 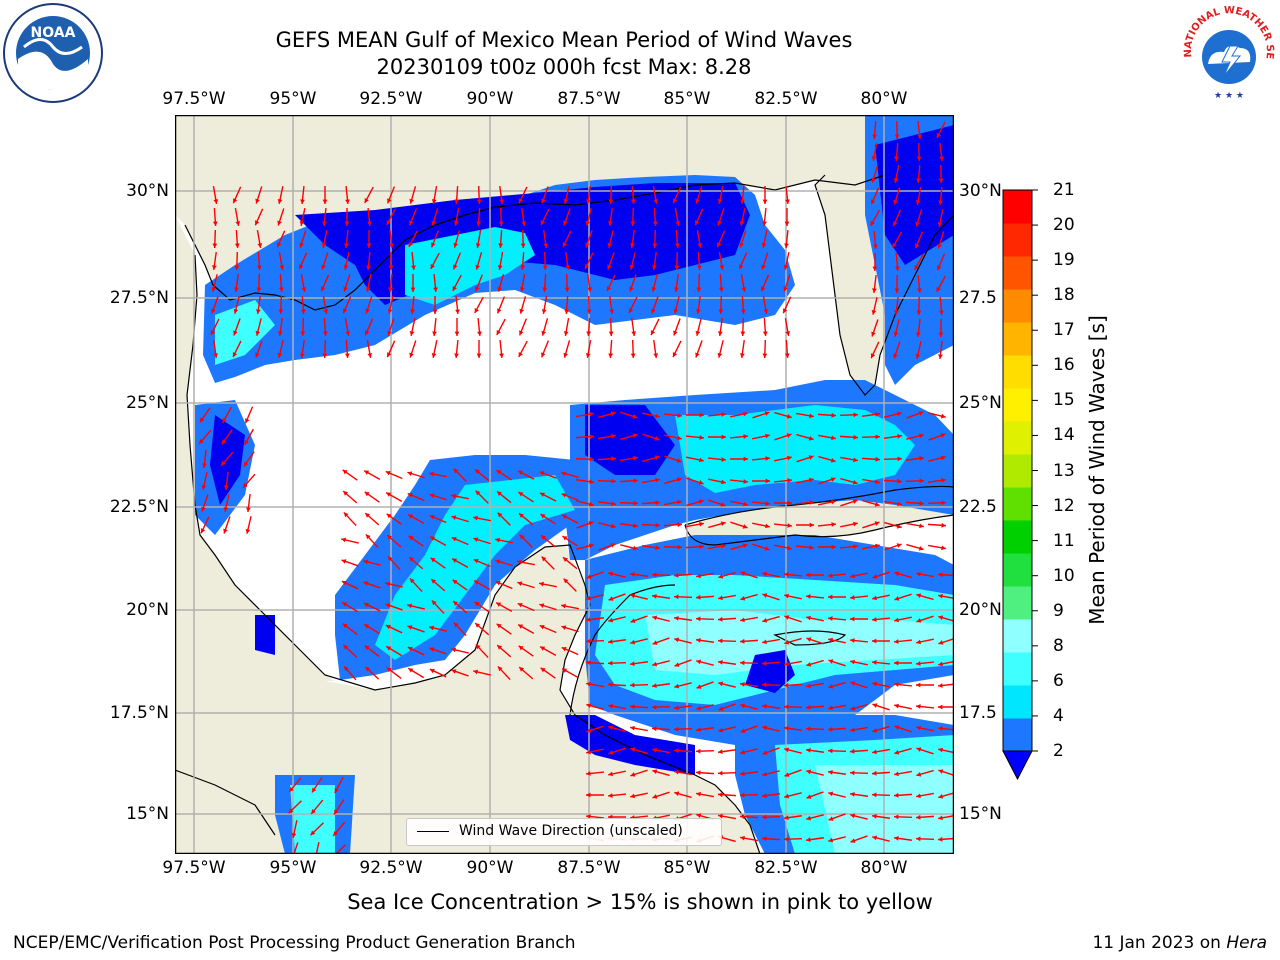 What do you see at coordinates (139, 298) in the screenshot?
I see `lat-label-left: 27.5°N` at bounding box center [139, 298].